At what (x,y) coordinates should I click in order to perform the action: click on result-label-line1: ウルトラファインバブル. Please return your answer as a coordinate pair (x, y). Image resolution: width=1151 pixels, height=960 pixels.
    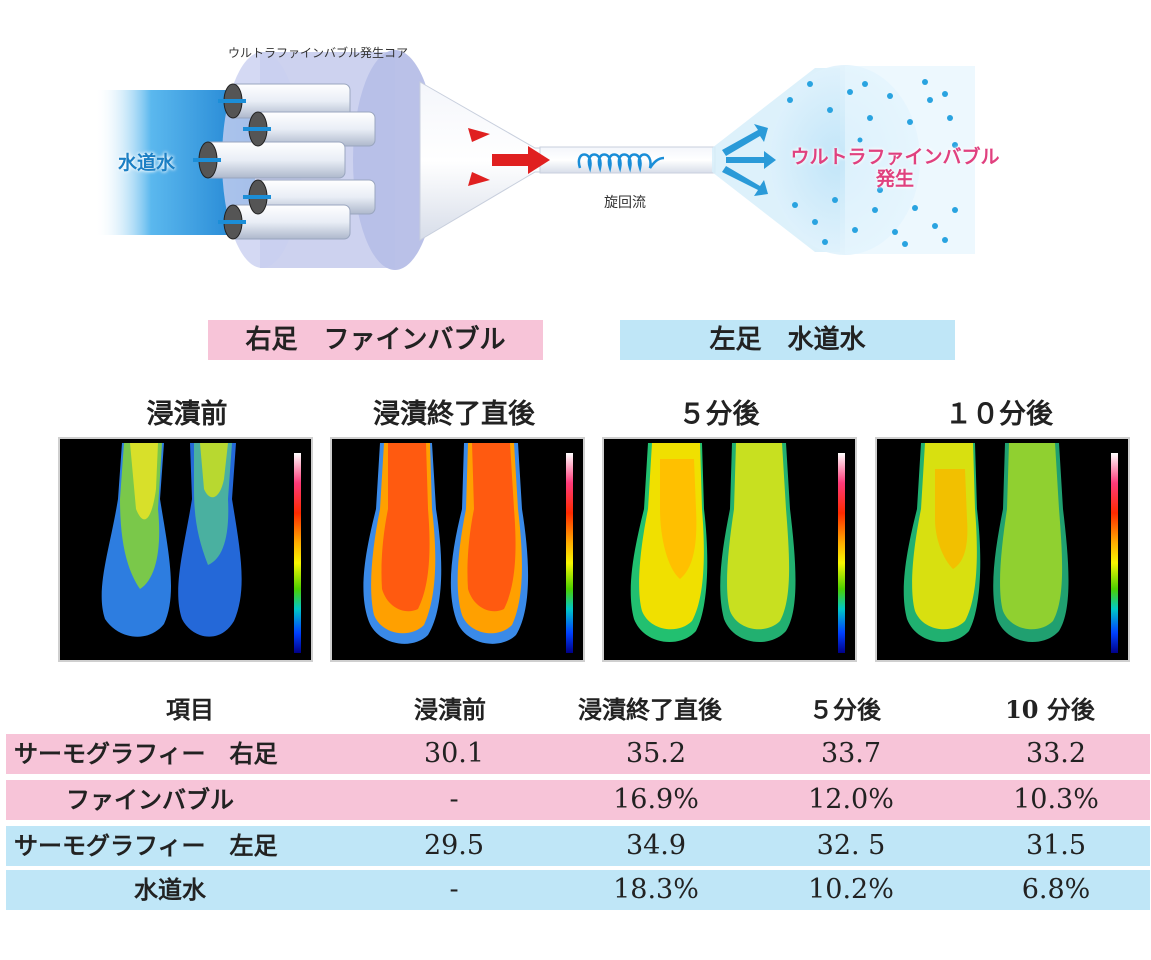
    Looking at the image, I should click on (895, 157).